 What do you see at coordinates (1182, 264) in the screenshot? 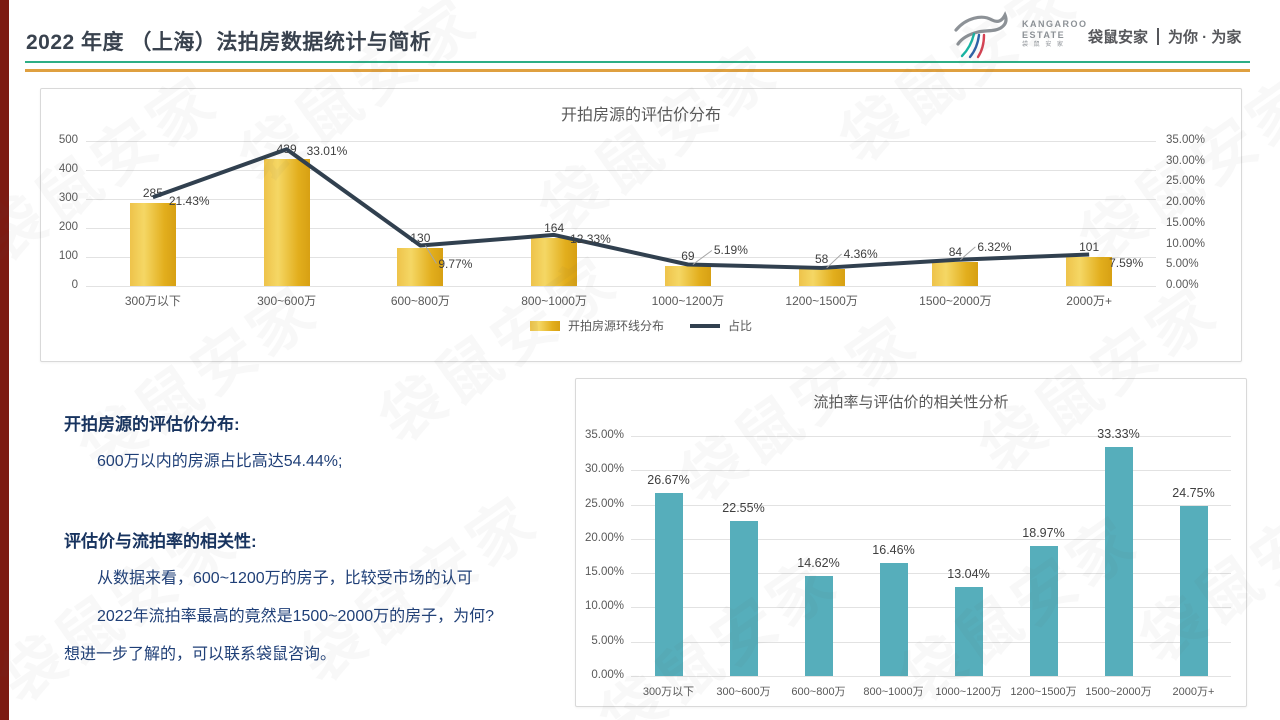
I see `y-axis-tick-right: 5.00%` at bounding box center [1182, 264].